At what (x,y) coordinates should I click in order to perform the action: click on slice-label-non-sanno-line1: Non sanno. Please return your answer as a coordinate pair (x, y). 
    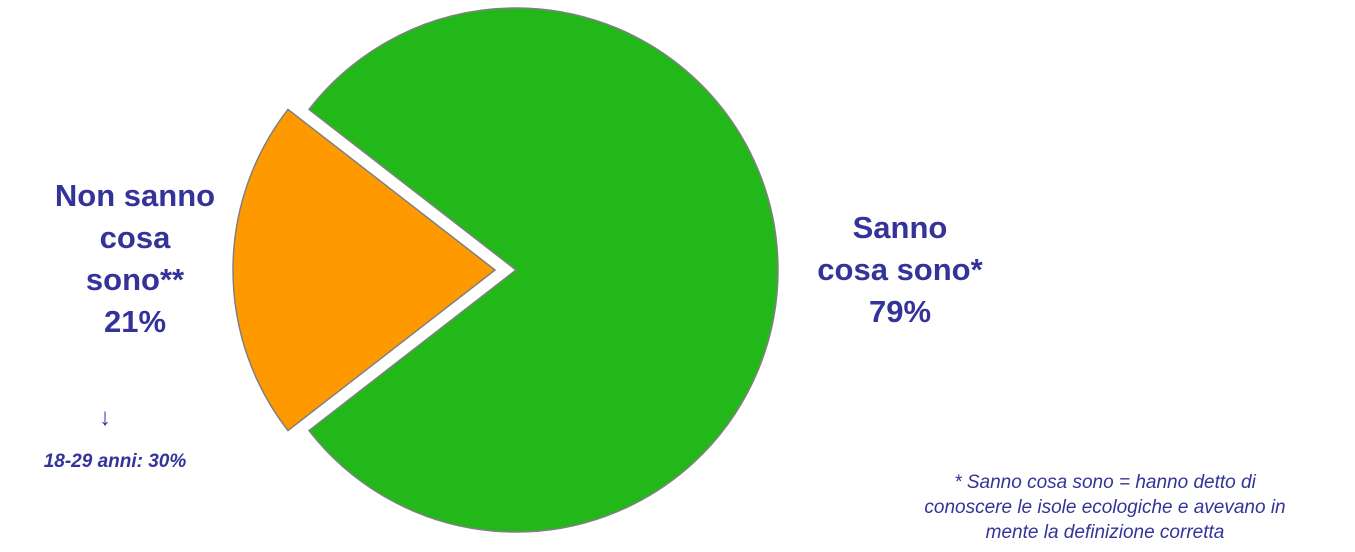
    Looking at the image, I should click on (135, 195).